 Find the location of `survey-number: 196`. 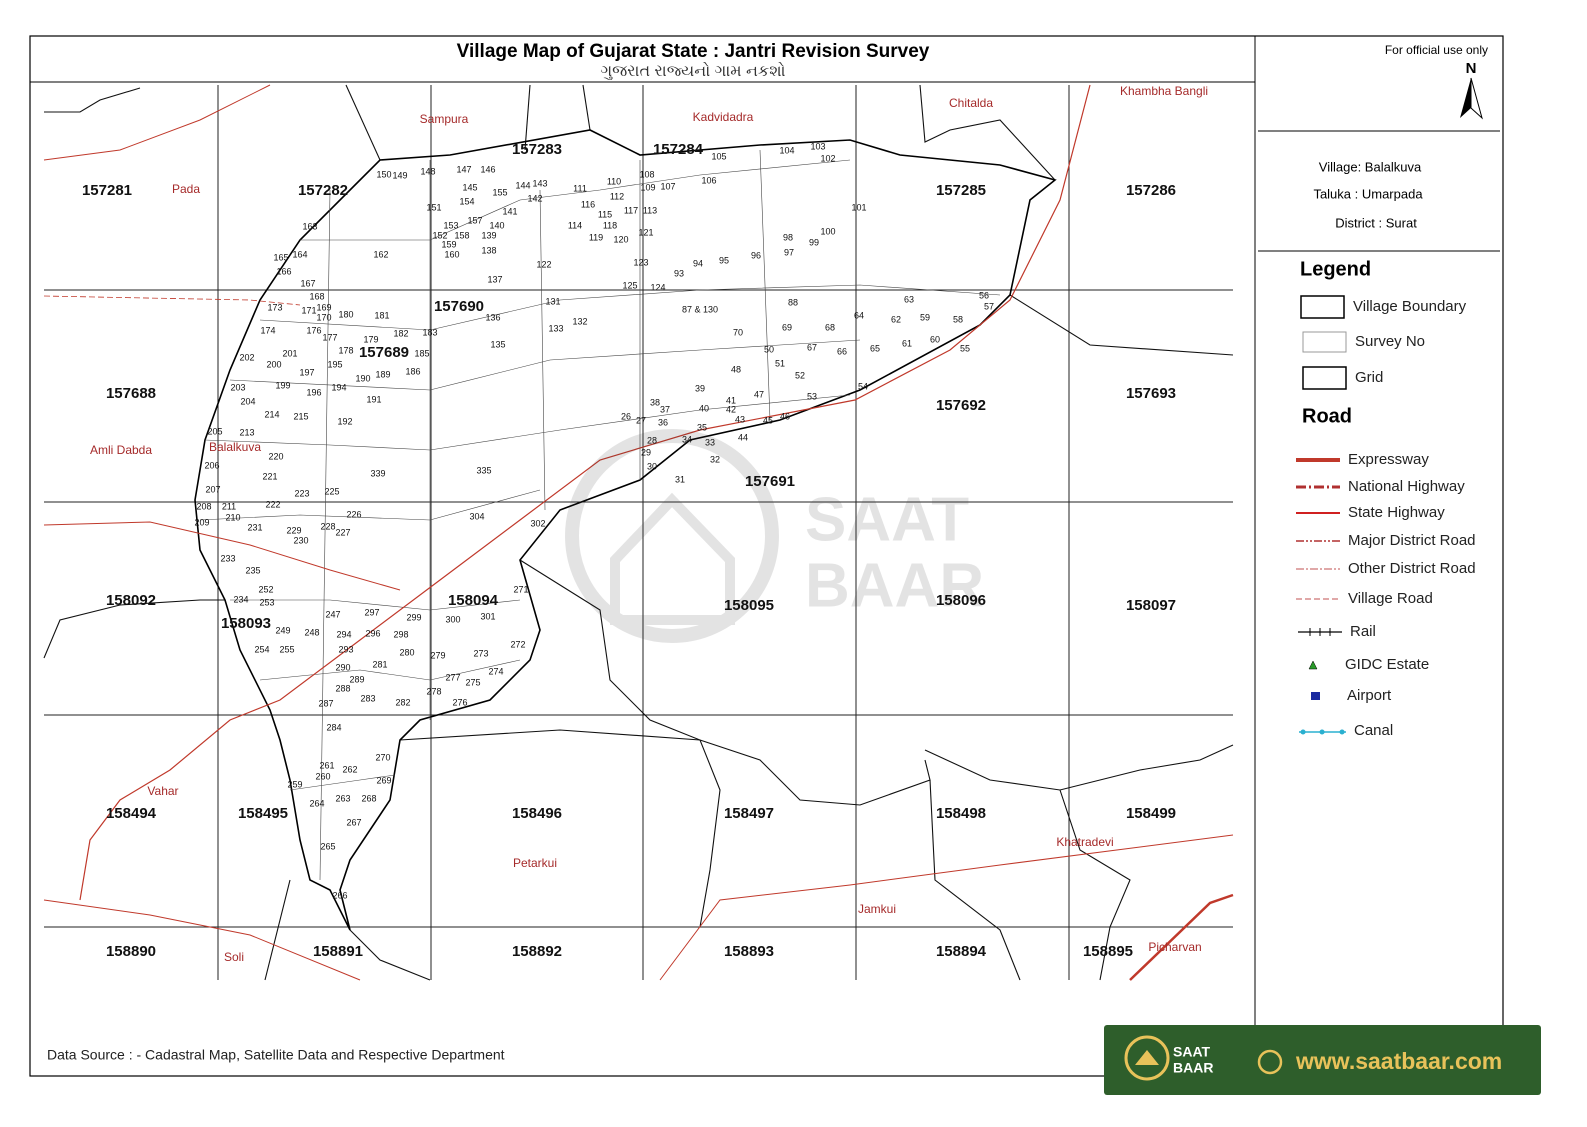

survey-number: 196 is located at coordinates (313, 392).